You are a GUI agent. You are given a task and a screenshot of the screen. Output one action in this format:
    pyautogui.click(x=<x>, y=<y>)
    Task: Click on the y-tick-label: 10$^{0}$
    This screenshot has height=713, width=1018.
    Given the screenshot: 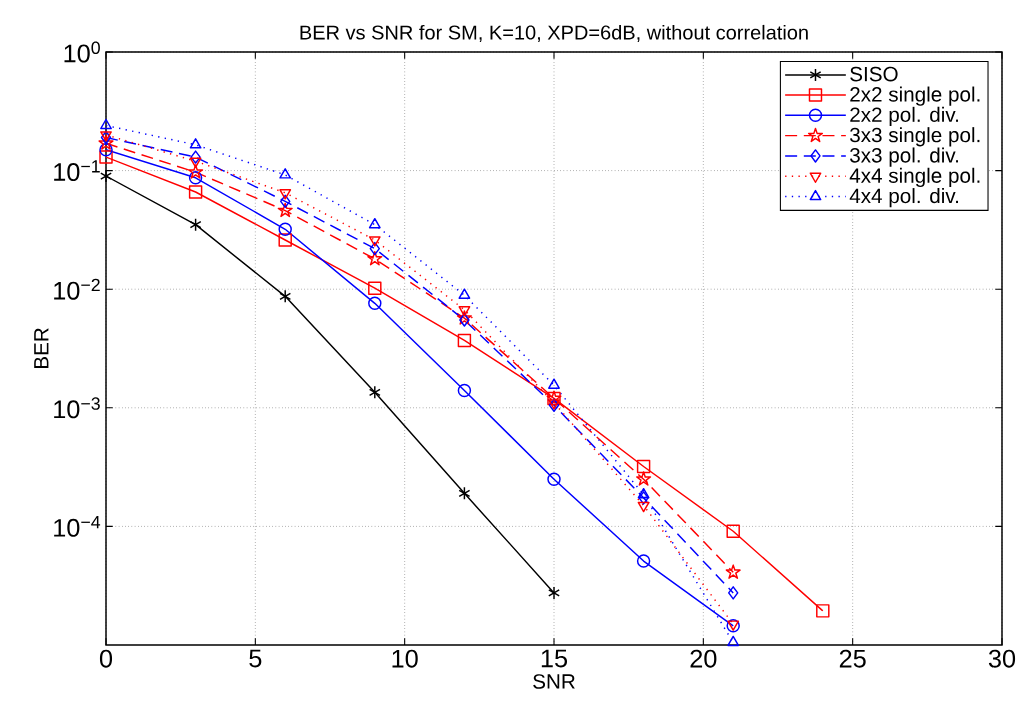 What is the action you would take?
    pyautogui.click(x=82, y=52)
    